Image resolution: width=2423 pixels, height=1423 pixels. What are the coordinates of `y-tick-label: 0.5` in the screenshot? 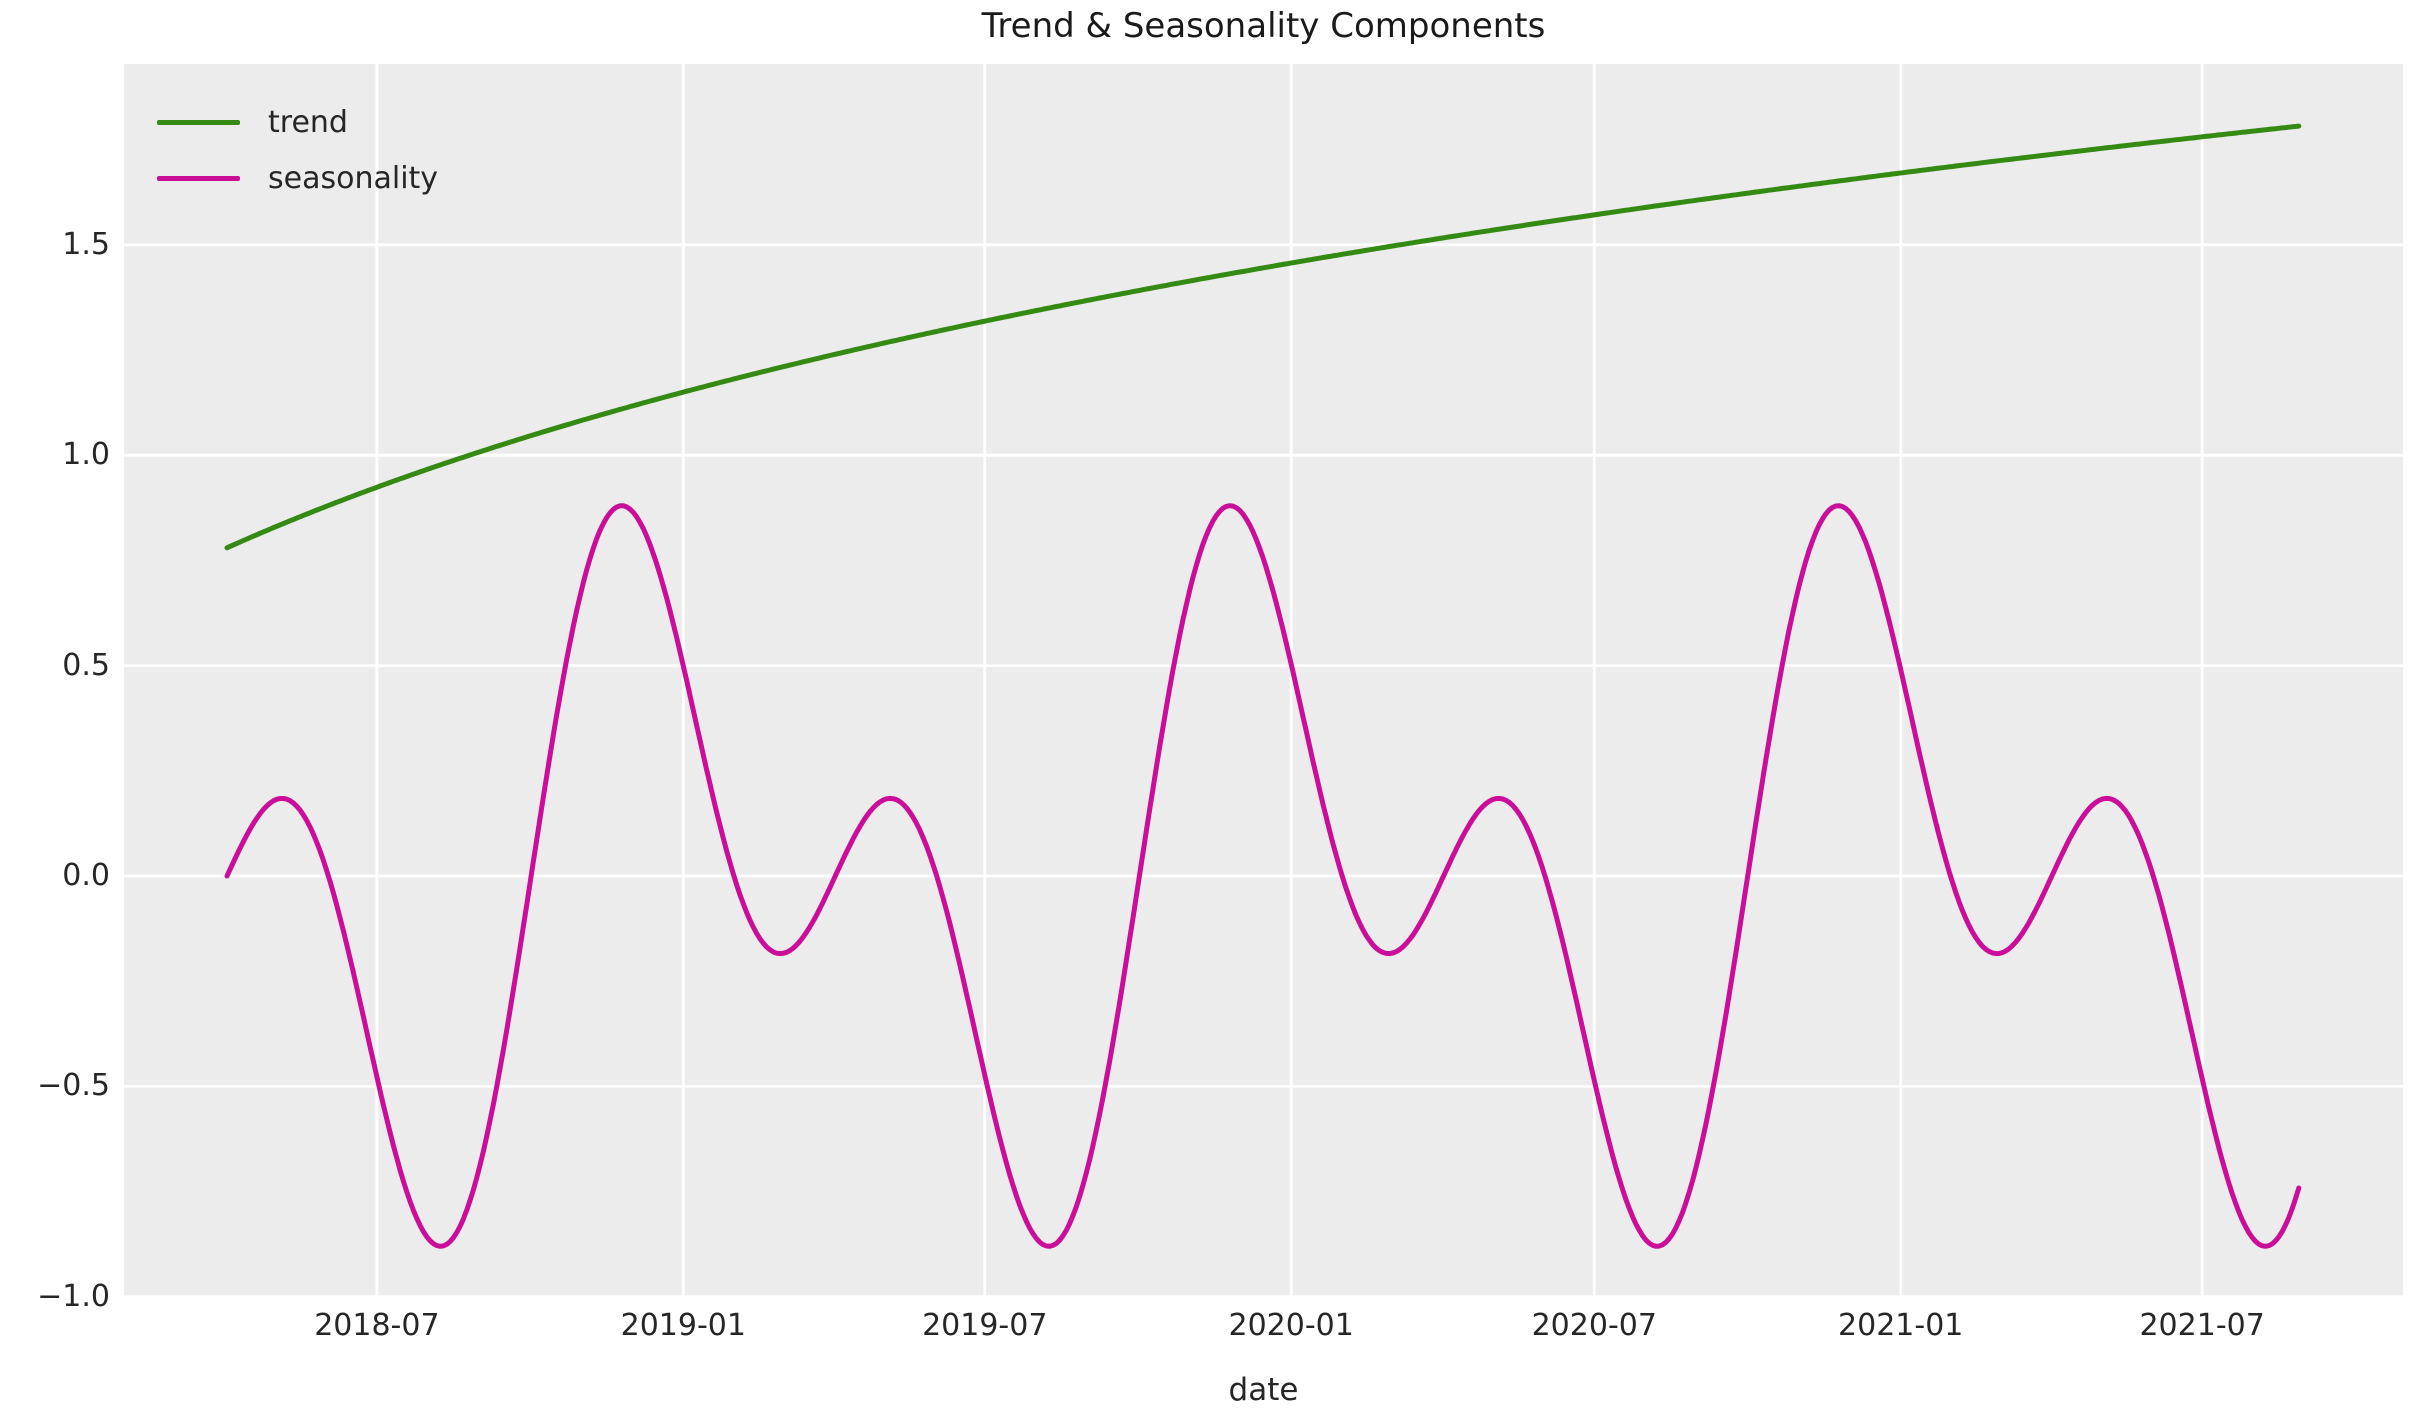 It's located at (86, 665).